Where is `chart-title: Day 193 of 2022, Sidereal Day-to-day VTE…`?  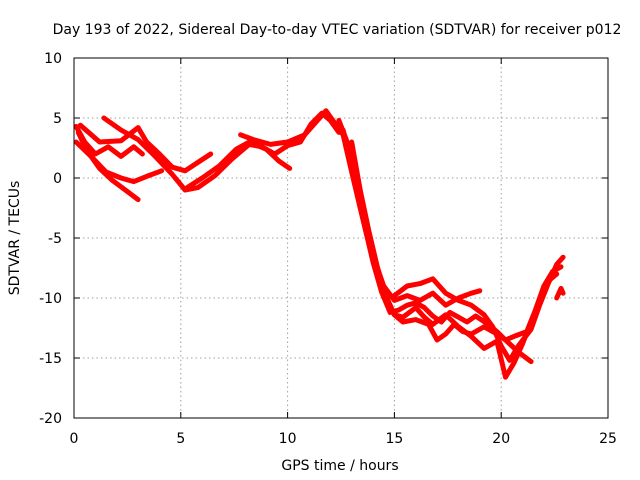 chart-title: Day 193 of 2022, Sidereal Day-to-day VTE… is located at coordinates (337, 30).